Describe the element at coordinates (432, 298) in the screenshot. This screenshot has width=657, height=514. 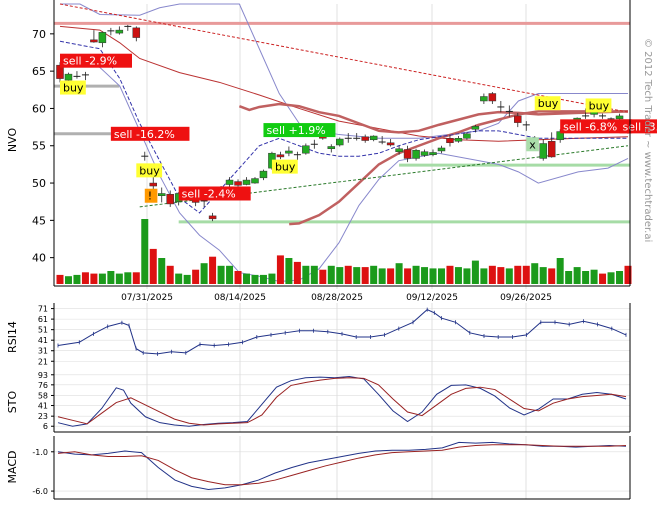
I see `date-label: 09/12/2025` at that location.